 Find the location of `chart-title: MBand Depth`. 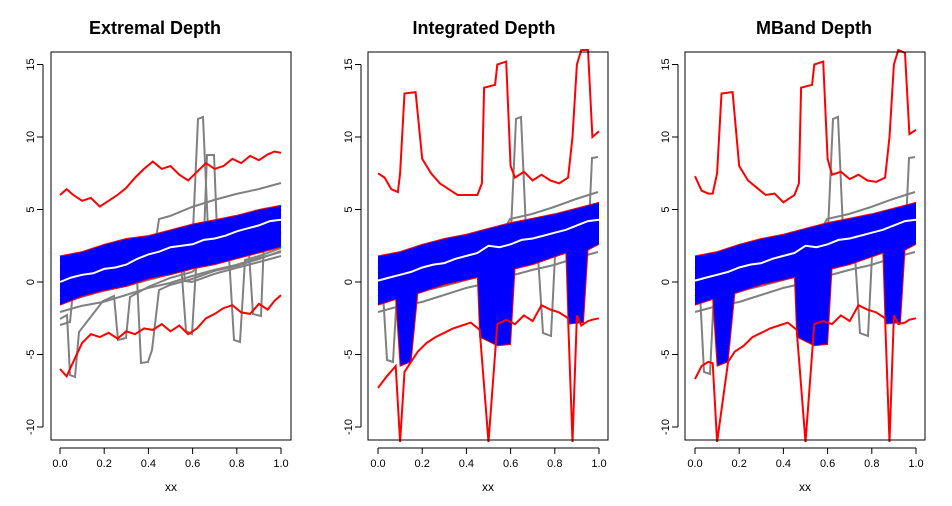

chart-title: MBand Depth is located at coordinates (814, 28).